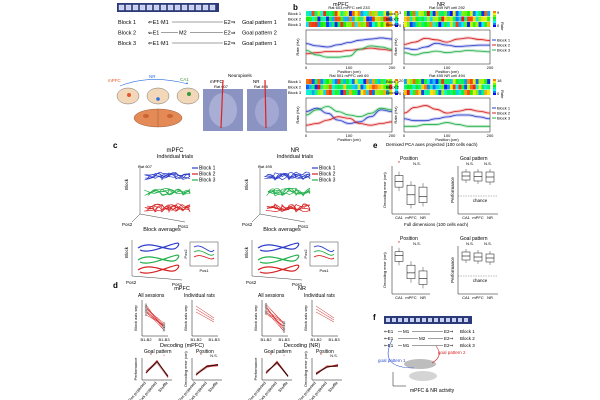 The image size is (600, 400). Describe the element at coordinates (494, 84) in the screenshot. I see `b-colorbar-step` at that location.